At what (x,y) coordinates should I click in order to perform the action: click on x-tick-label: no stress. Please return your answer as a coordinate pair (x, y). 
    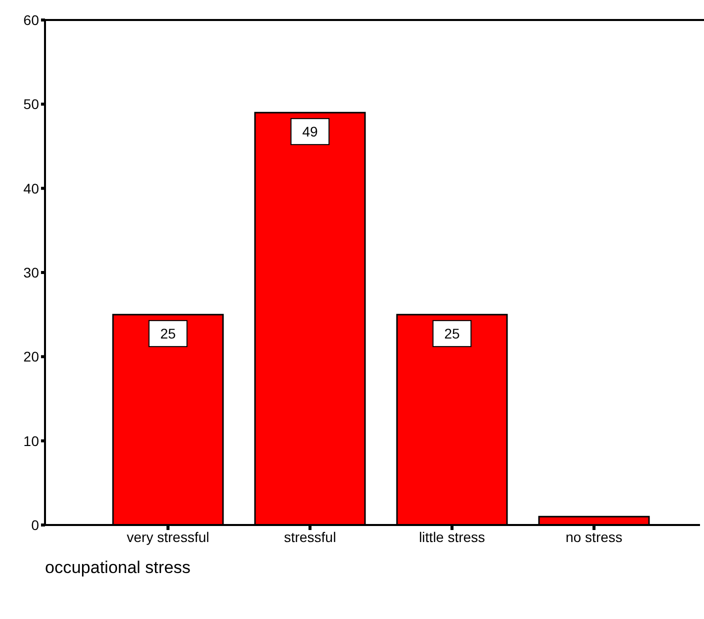
    Looking at the image, I should click on (594, 536).